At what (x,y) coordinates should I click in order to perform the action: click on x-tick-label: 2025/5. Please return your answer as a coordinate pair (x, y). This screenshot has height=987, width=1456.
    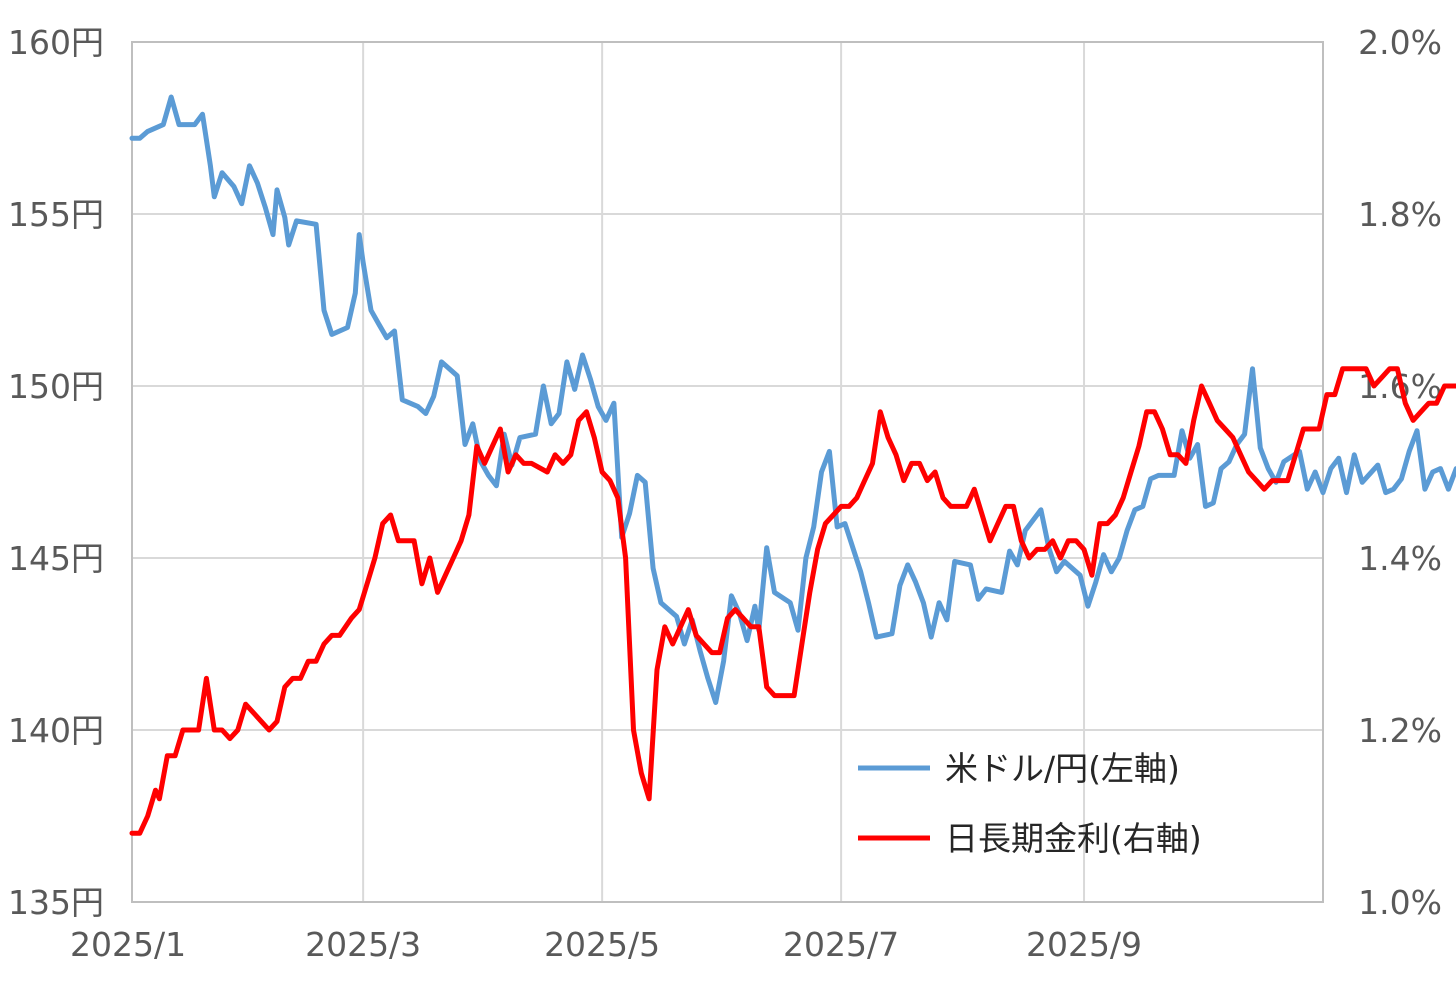
    Looking at the image, I should click on (602, 944).